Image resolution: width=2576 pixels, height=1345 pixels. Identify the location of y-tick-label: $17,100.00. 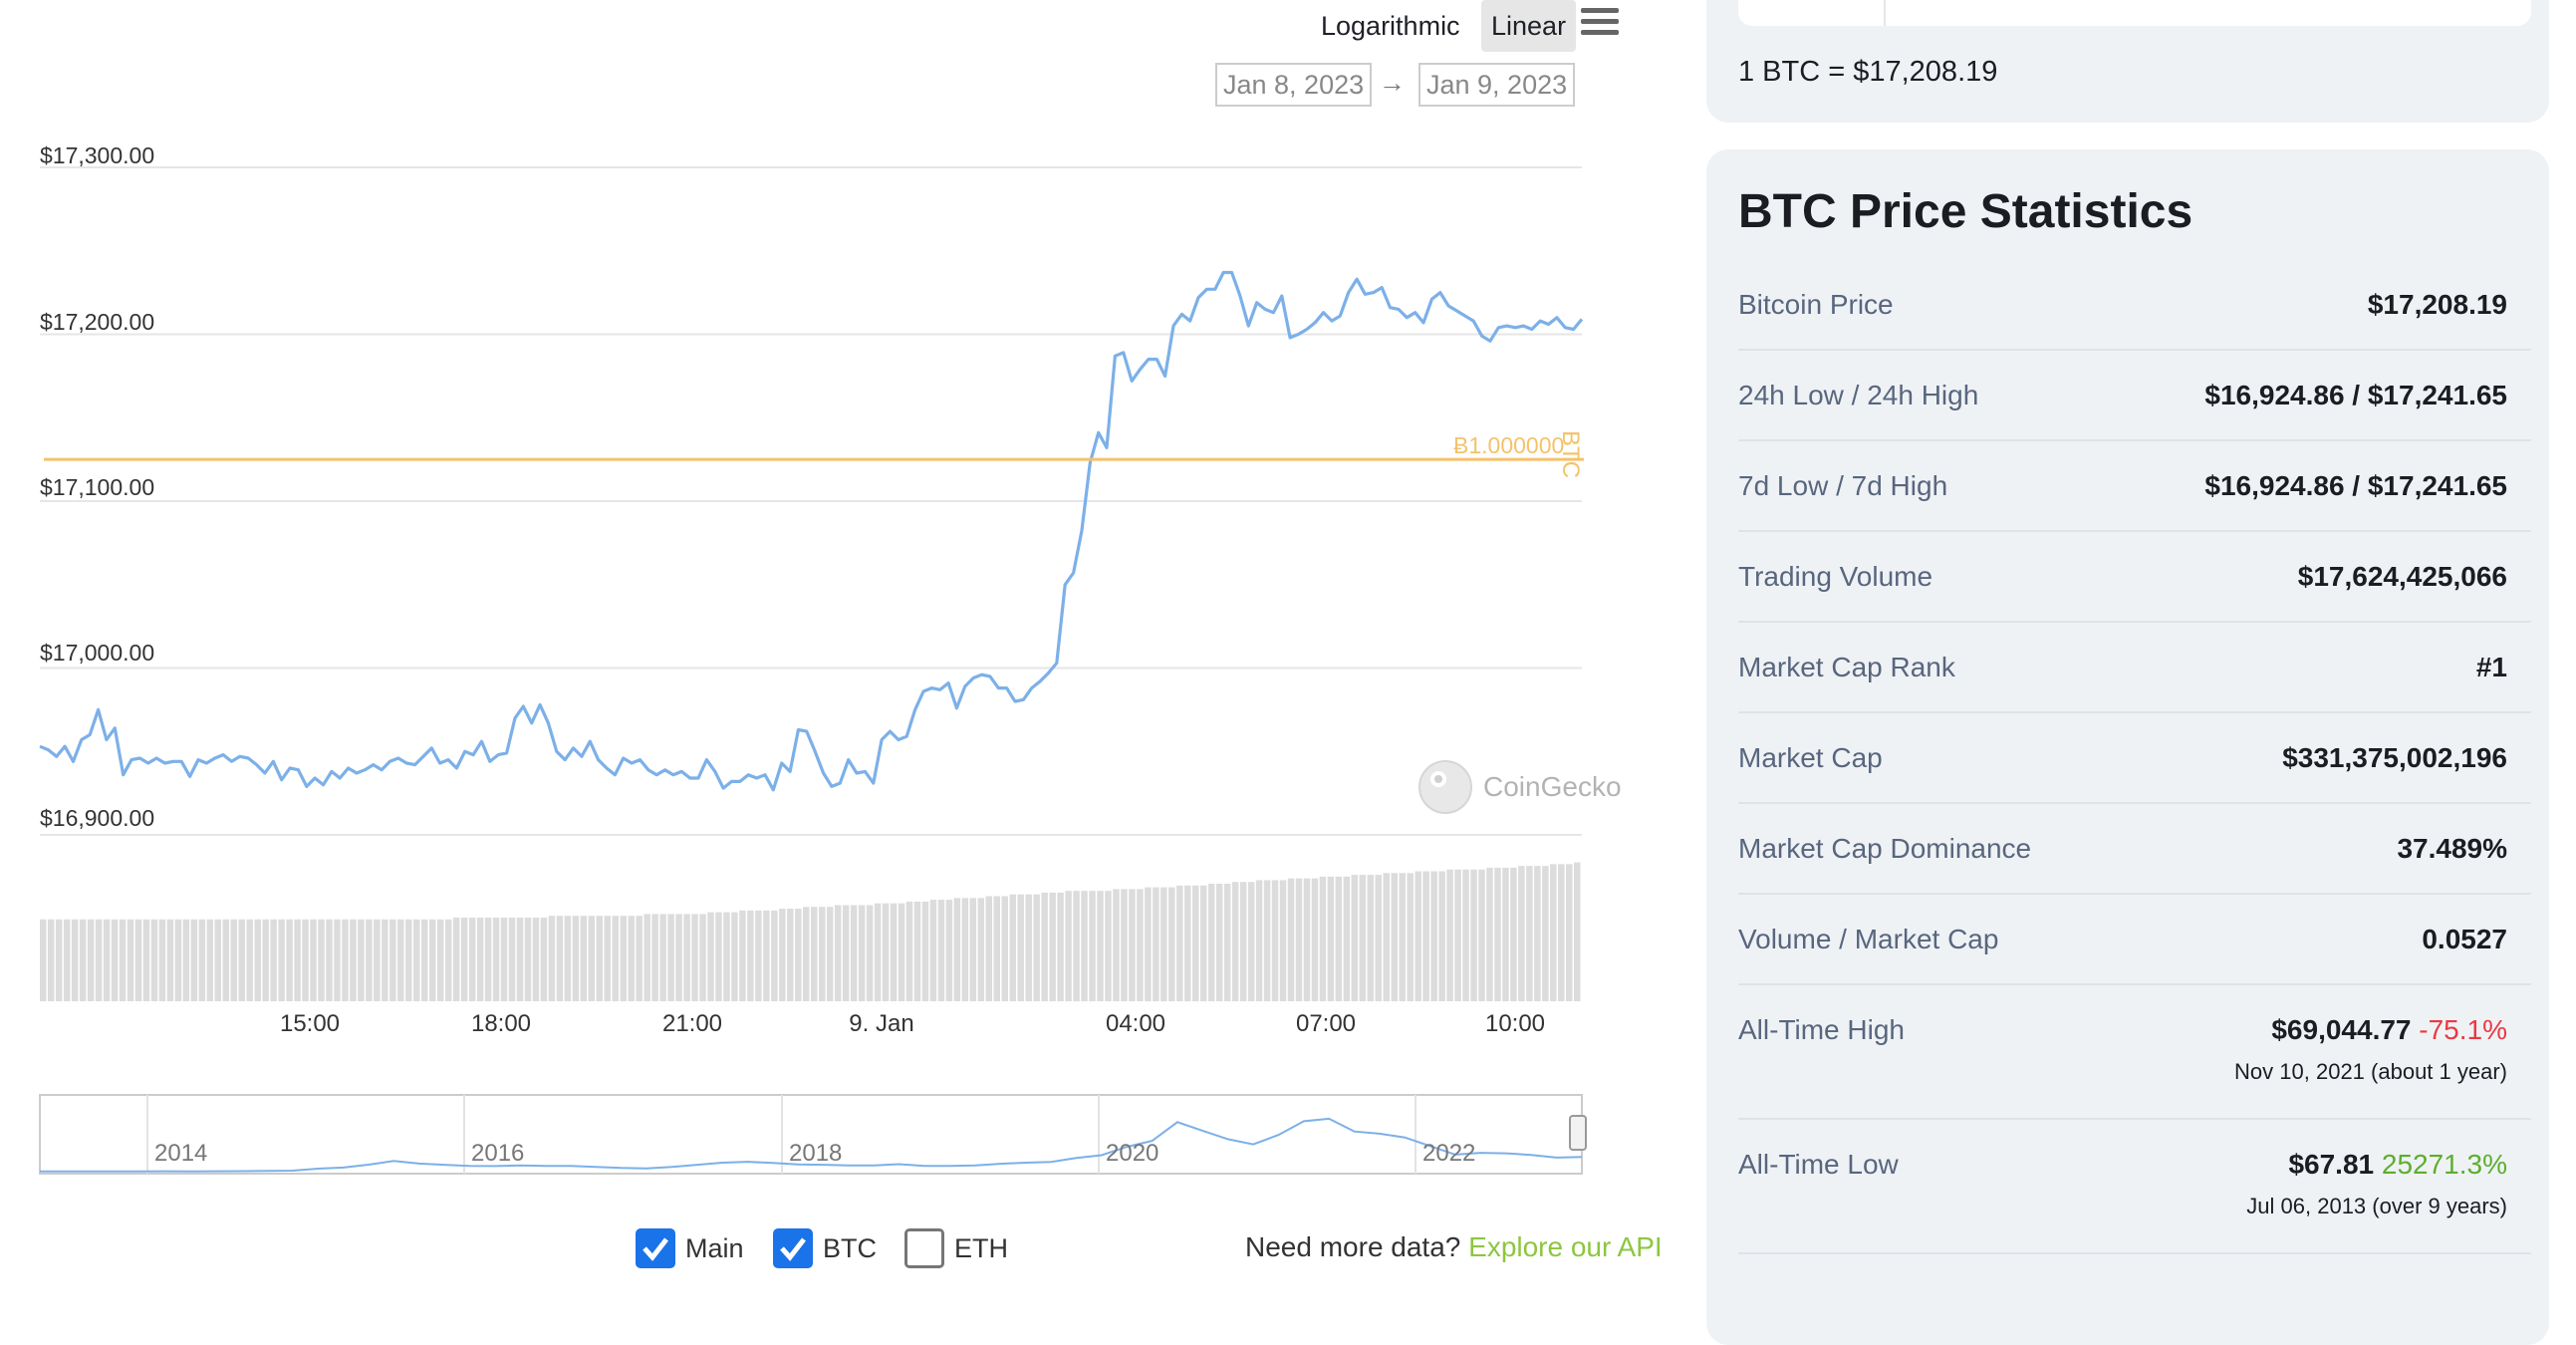
(97, 487).